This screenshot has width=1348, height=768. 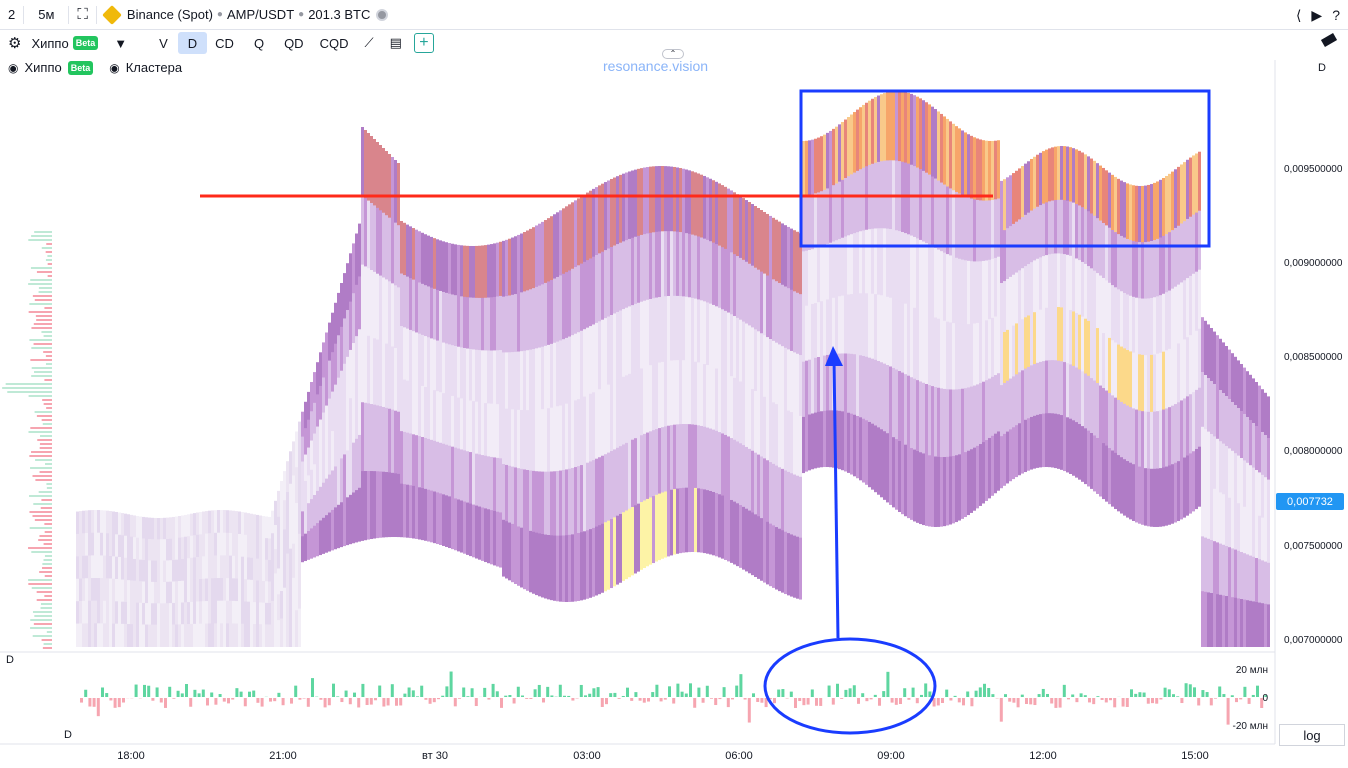 What do you see at coordinates (334, 43) in the screenshot?
I see `mode-cqd: CQD` at bounding box center [334, 43].